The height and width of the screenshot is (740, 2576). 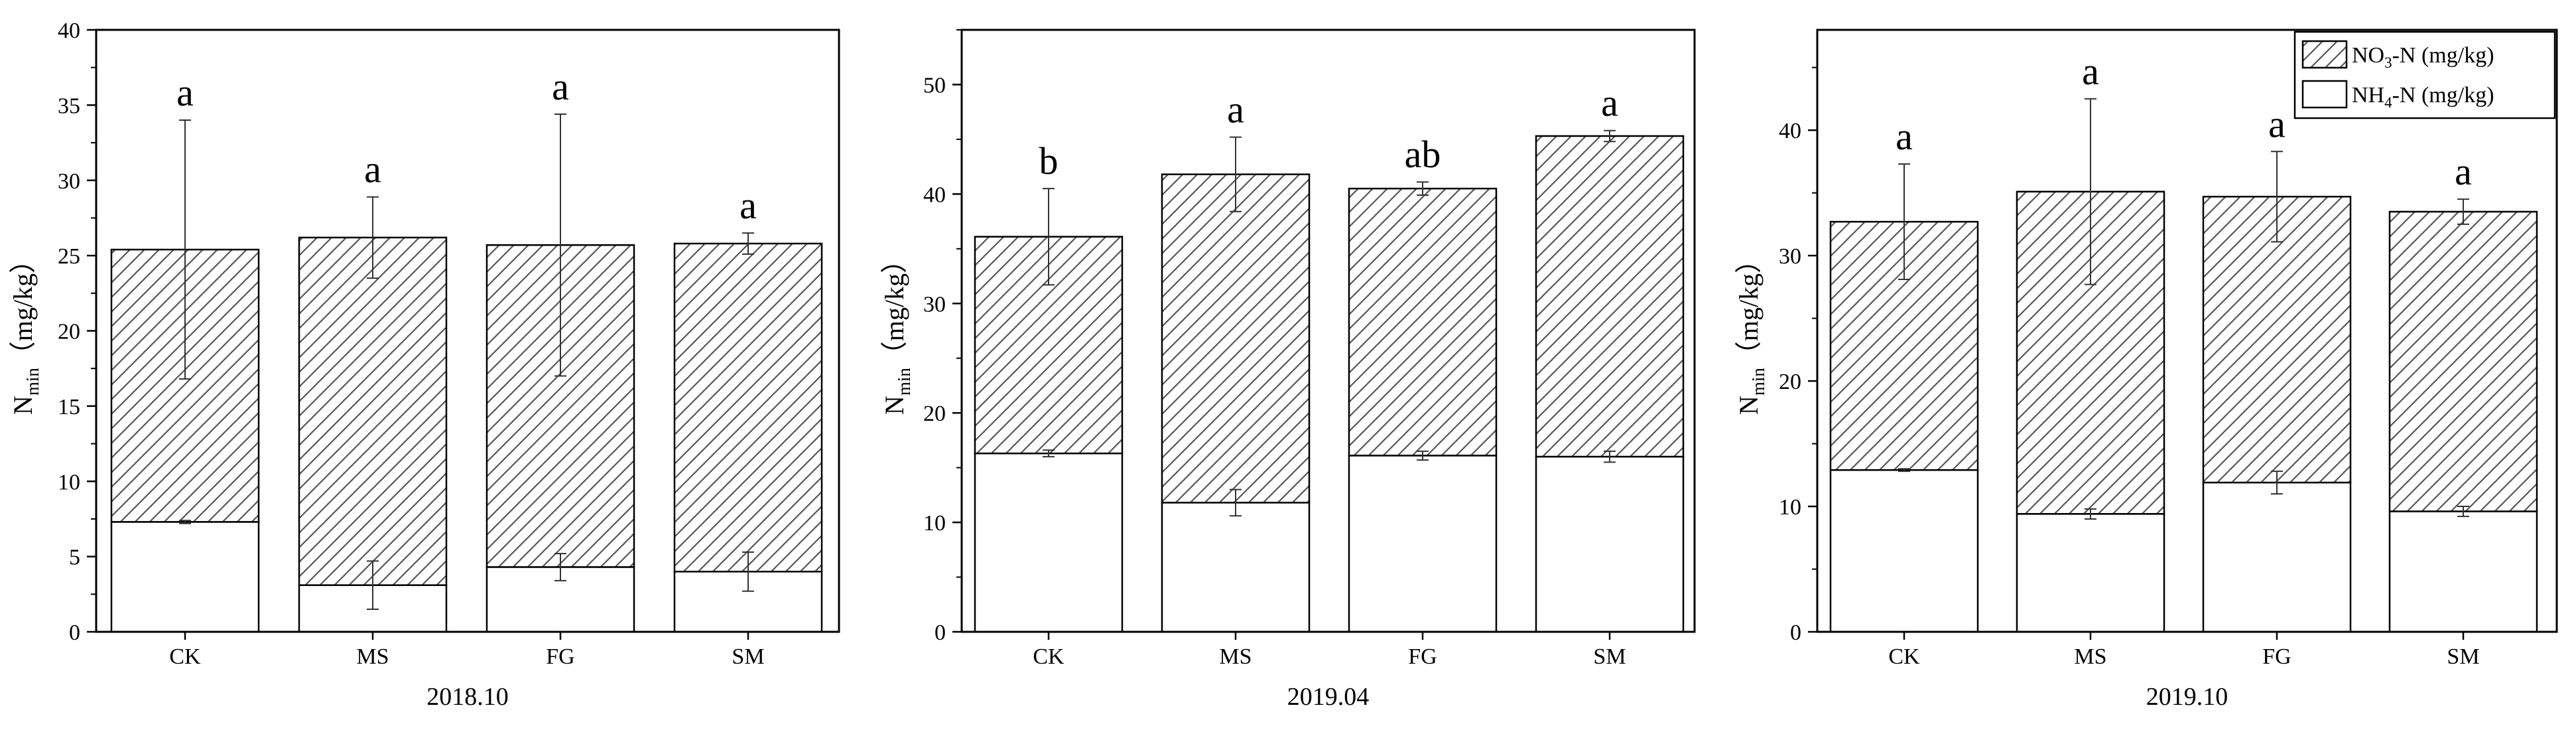 I want to click on significance-label-ck: b, so click(x=1049, y=161).